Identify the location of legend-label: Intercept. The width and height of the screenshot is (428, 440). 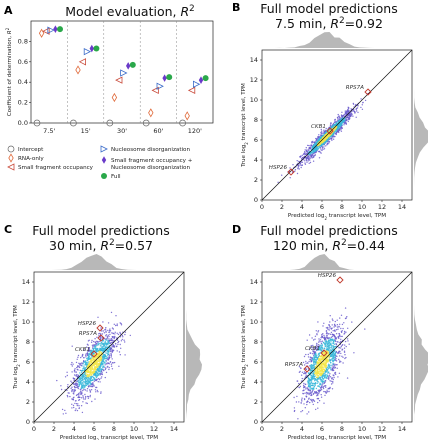
(31, 150).